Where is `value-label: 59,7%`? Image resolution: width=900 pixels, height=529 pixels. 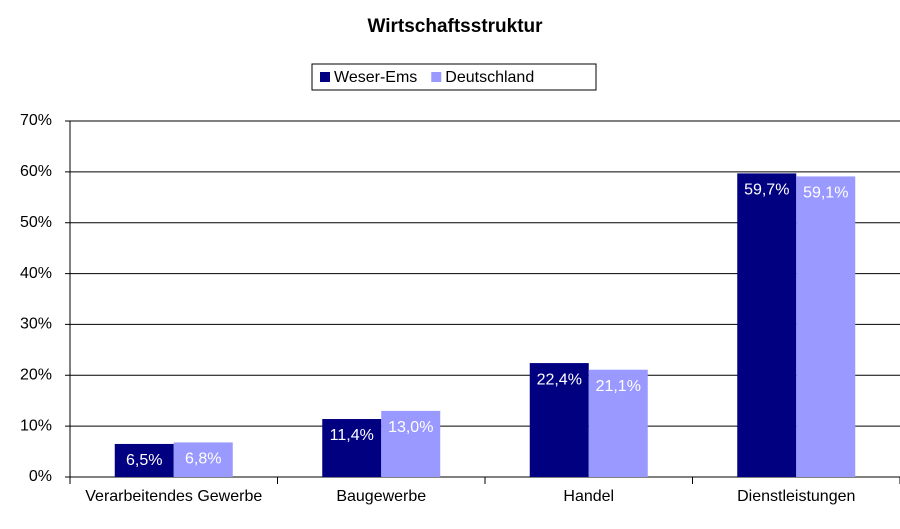
value-label: 59,7% is located at coordinates (766, 190).